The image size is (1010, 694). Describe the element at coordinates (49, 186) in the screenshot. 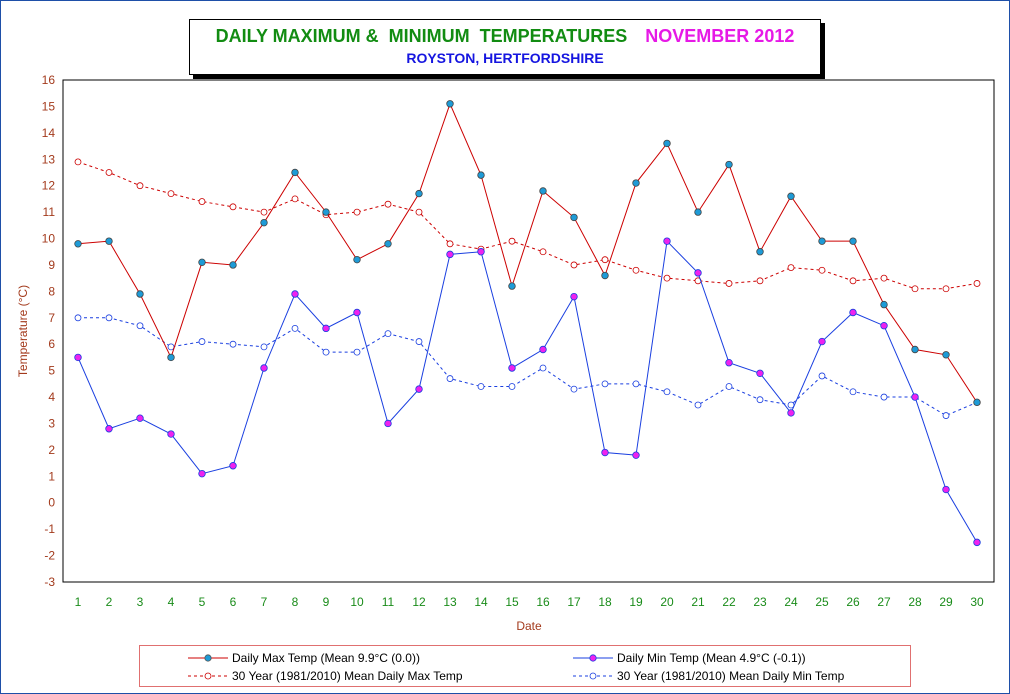

I see `y-tick-label: 12` at that location.